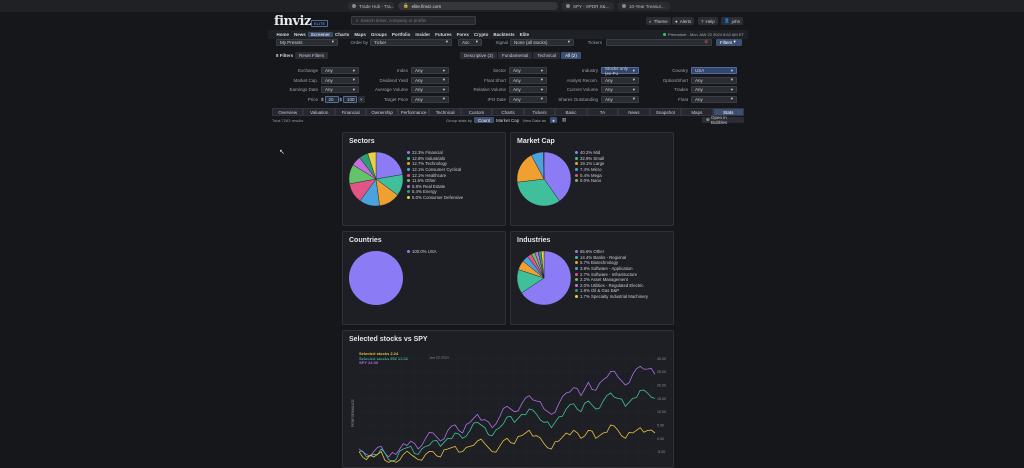 The image size is (1024, 468). What do you see at coordinates (331, 99) in the screenshot?
I see `price-min-input: 20` at bounding box center [331, 99].